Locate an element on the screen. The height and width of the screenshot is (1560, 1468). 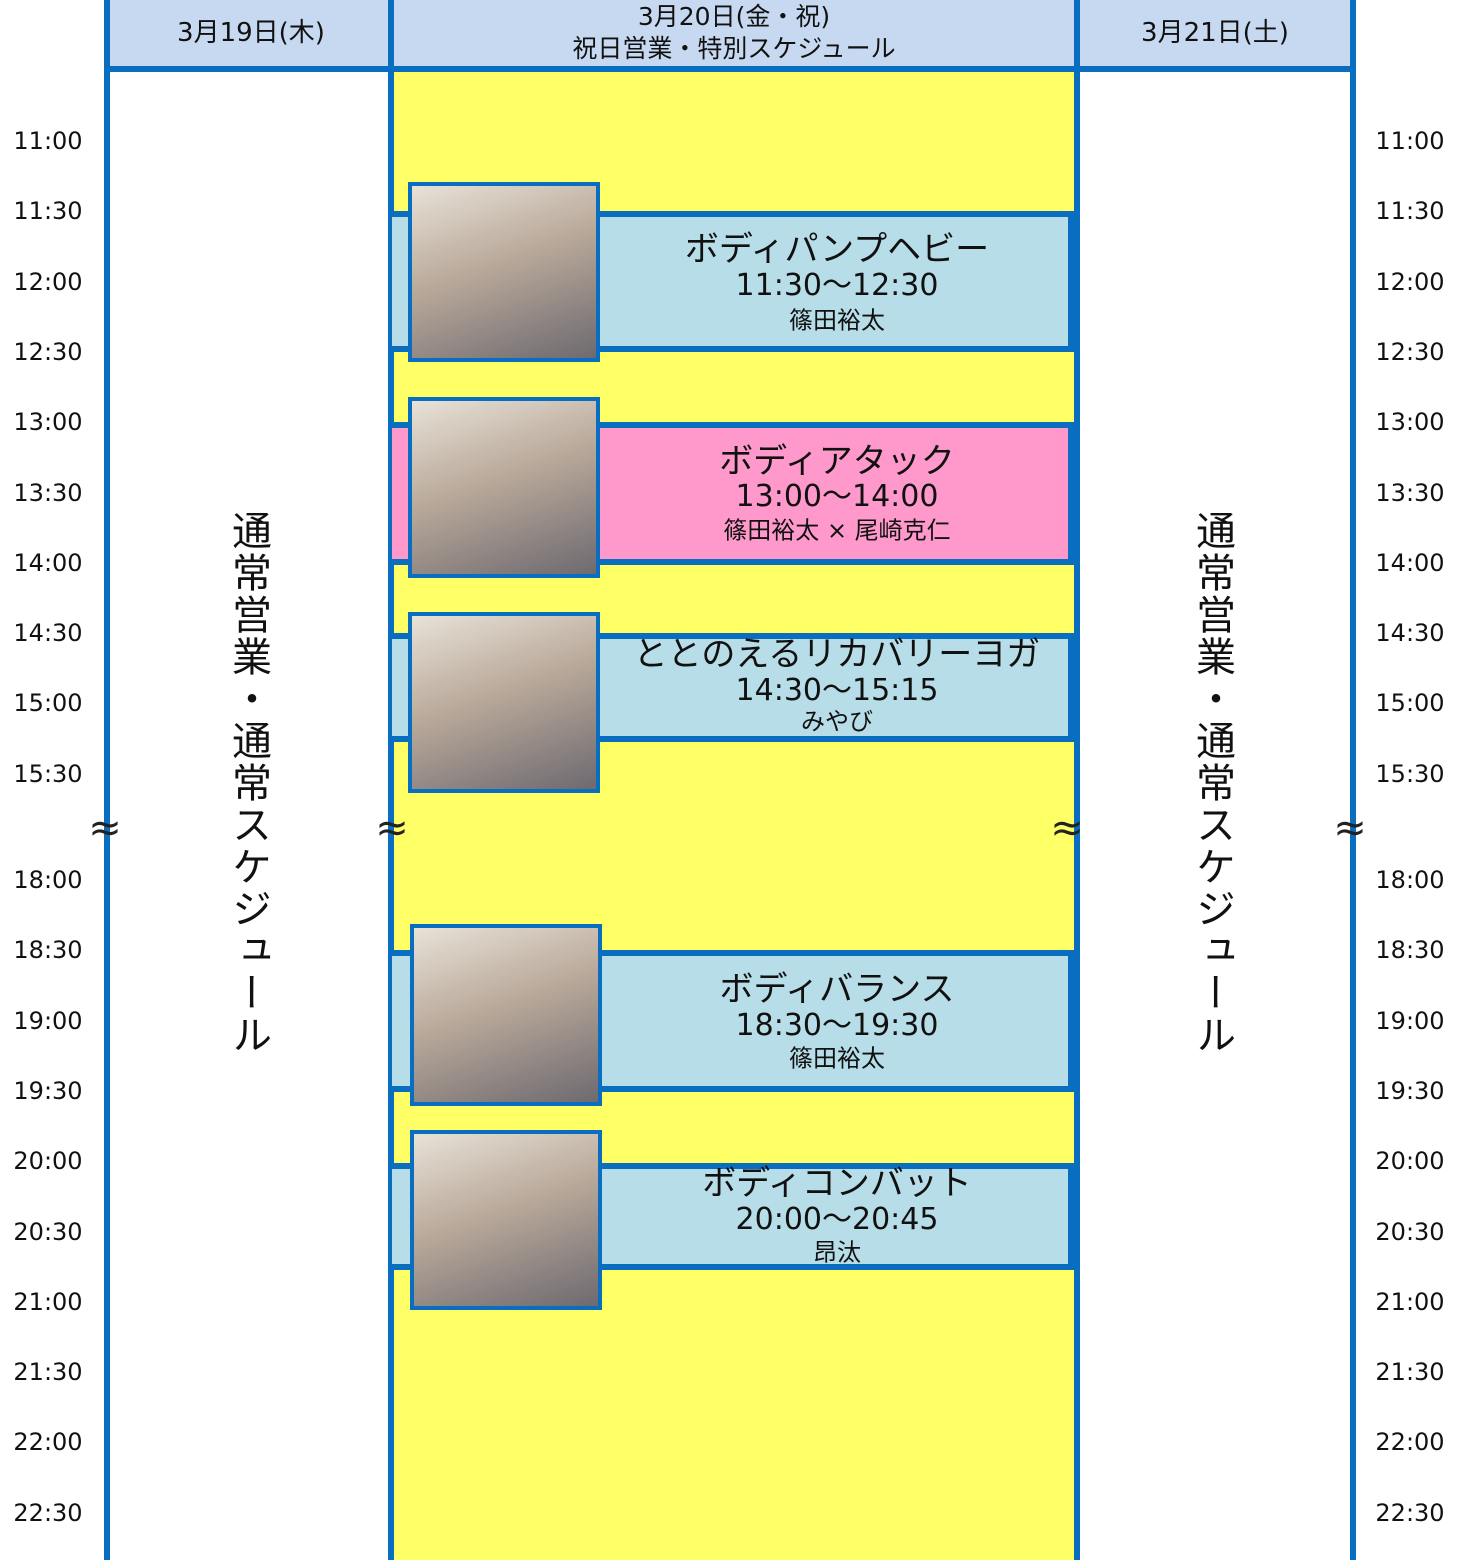
class-instructor: 篠田裕太 × 尾崎克仁 is located at coordinates (837, 530).